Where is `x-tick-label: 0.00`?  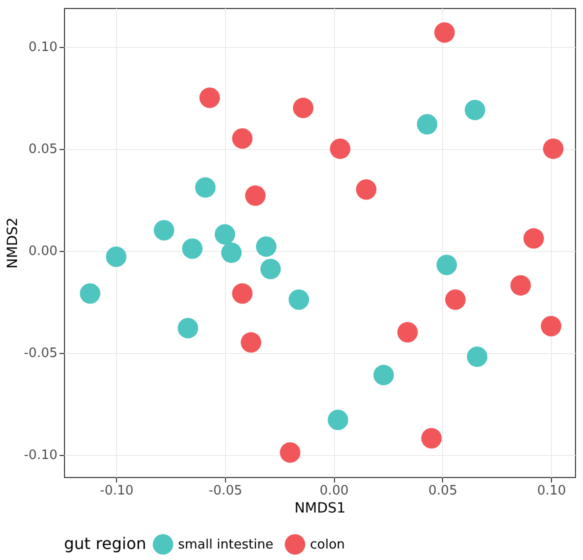
x-tick-label: 0.00 is located at coordinates (334, 491).